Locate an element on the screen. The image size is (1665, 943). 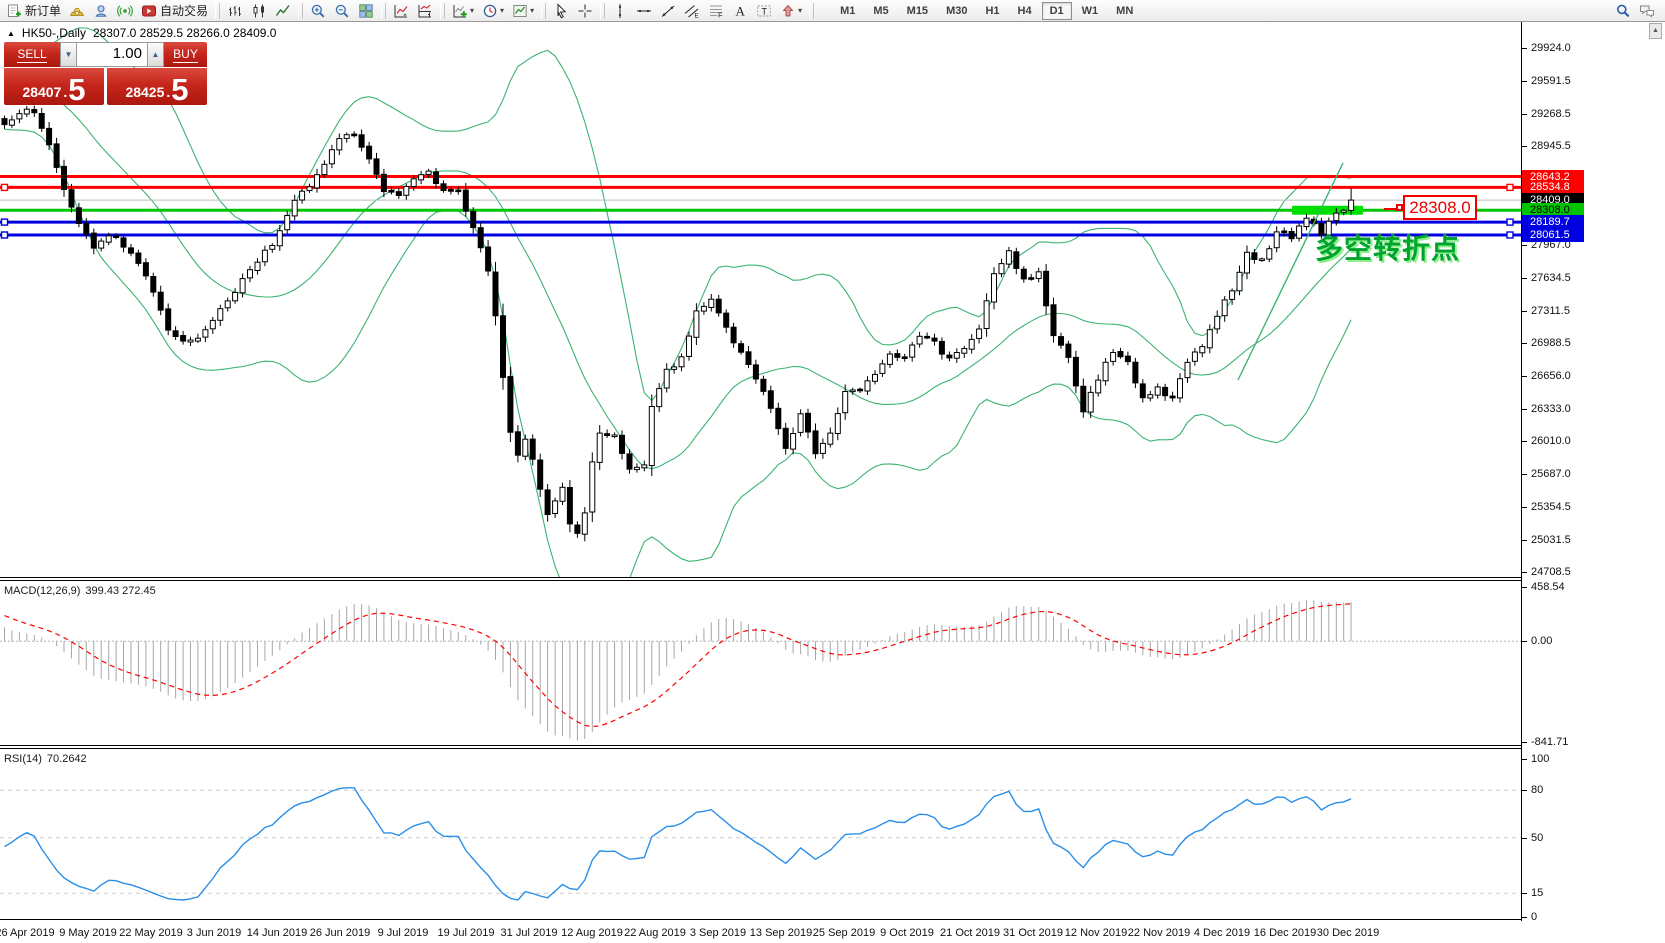
horizontal-line-button is located at coordinates (644, 11).